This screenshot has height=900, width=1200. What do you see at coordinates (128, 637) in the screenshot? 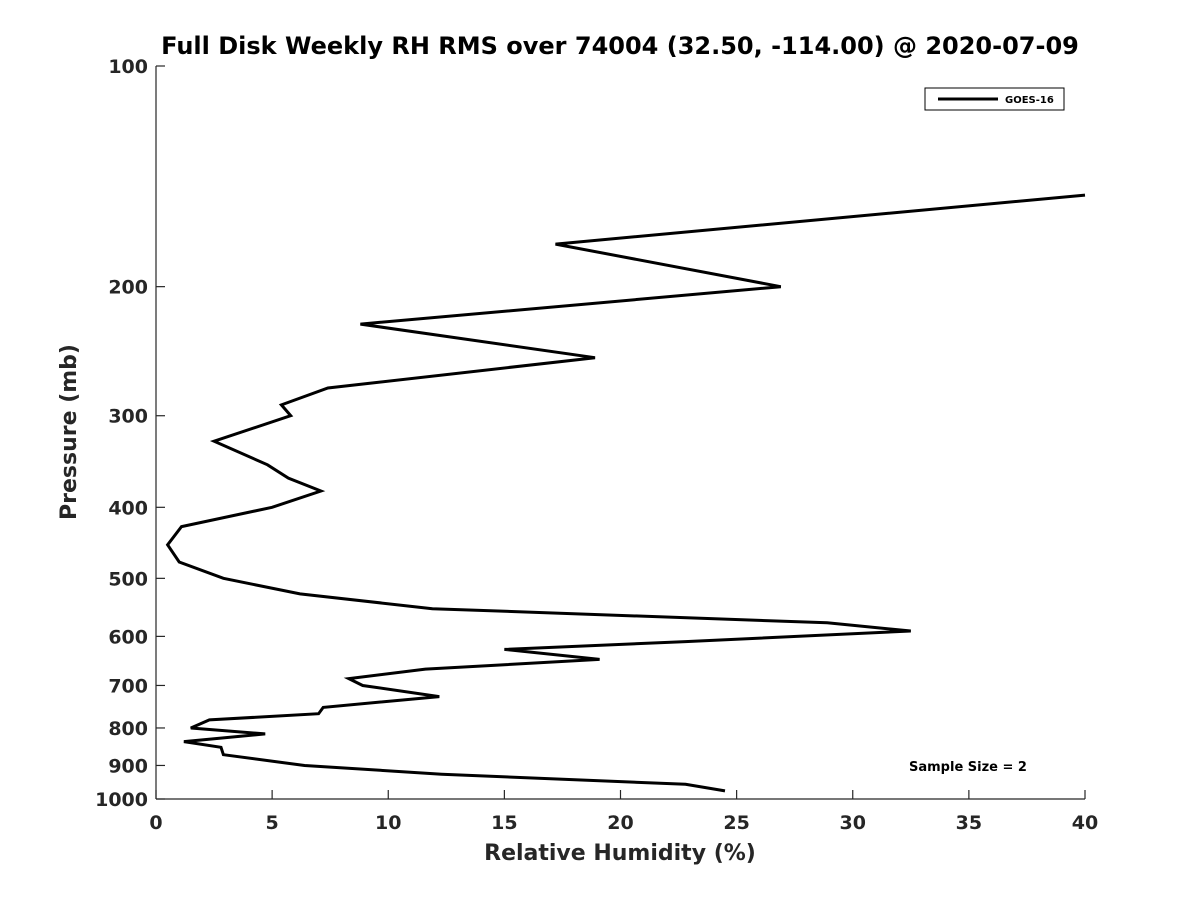
I see `y-tick-label: 600` at bounding box center [128, 637].